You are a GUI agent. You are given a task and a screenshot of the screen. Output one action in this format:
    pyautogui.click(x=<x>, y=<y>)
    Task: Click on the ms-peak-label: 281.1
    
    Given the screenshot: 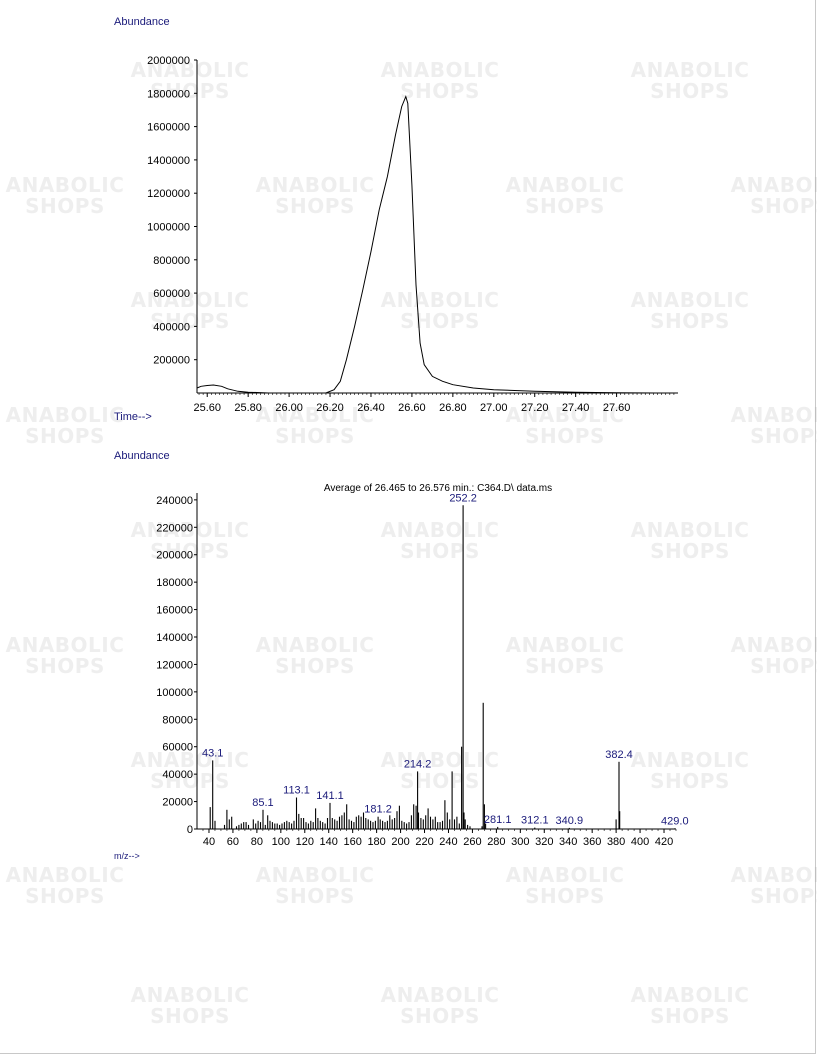 What is the action you would take?
    pyautogui.click(x=498, y=820)
    